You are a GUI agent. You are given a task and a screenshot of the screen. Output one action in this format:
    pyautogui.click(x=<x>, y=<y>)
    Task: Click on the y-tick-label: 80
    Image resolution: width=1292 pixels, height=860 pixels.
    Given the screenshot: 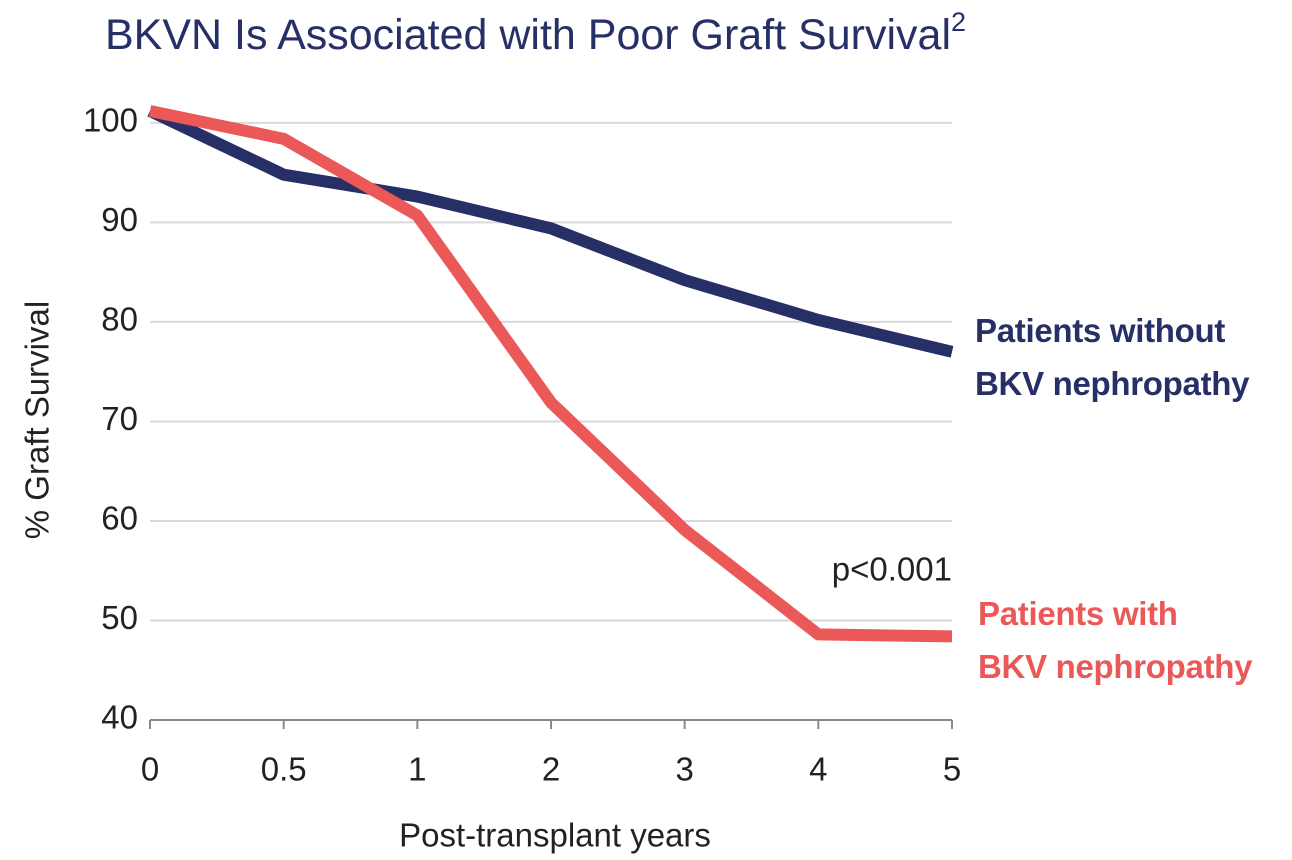 What is the action you would take?
    pyautogui.click(x=119, y=319)
    